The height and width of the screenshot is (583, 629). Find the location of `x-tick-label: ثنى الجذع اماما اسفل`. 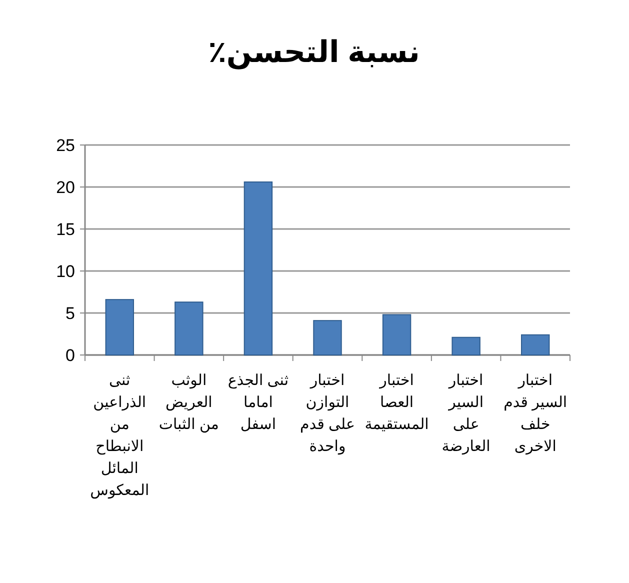

x-tick-label: ثنى الجذع اماما اسفل is located at coordinates (258, 402).